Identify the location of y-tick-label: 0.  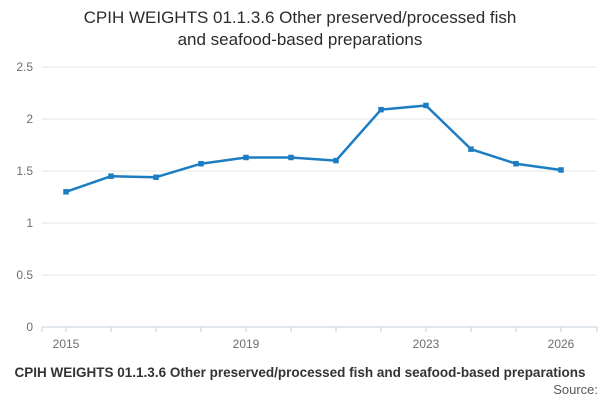
(29, 327).